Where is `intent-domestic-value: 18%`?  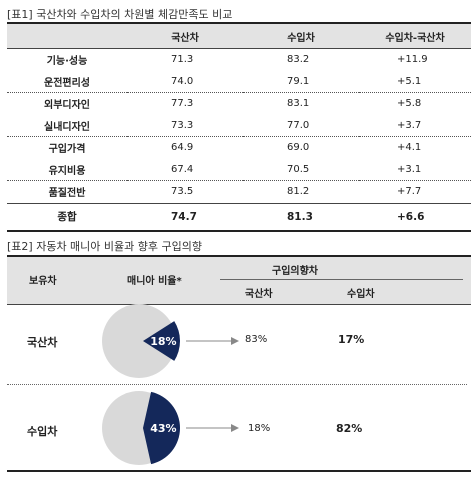 intent-domestic-value: 18% is located at coordinates (259, 428).